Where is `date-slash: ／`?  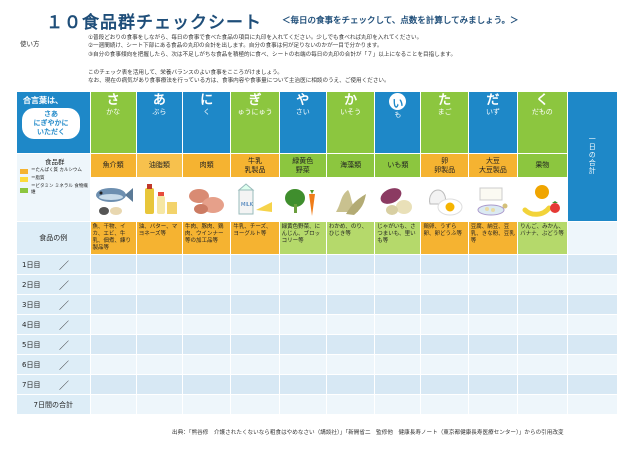 date-slash: ／ is located at coordinates (64, 386).